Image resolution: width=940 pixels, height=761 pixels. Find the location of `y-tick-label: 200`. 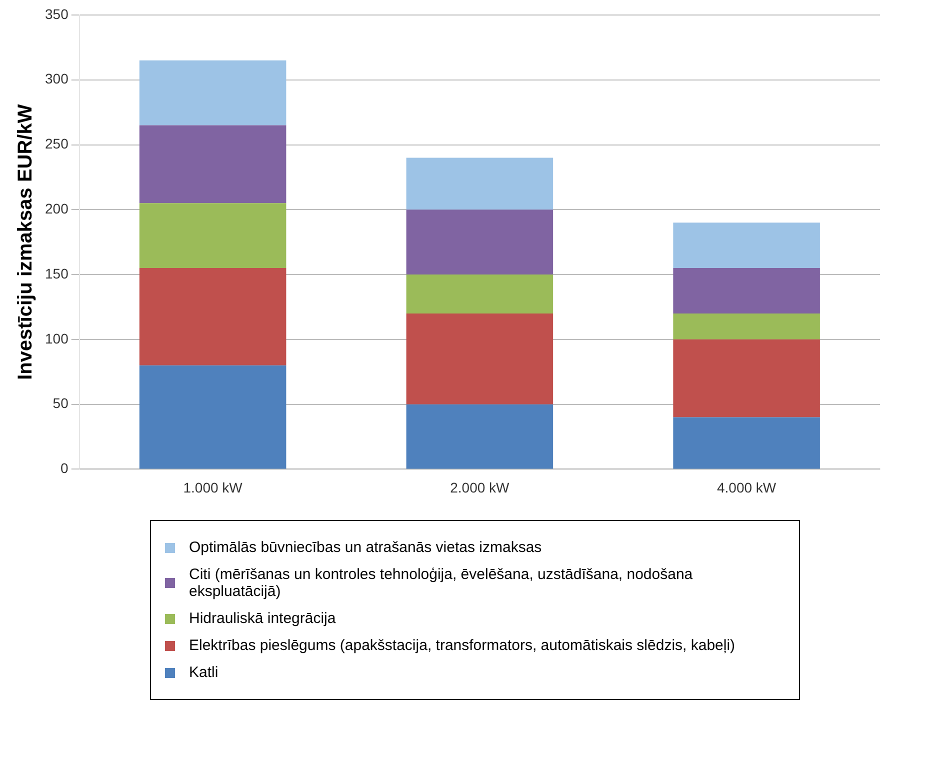

y-tick-label: 200 is located at coordinates (57, 208).